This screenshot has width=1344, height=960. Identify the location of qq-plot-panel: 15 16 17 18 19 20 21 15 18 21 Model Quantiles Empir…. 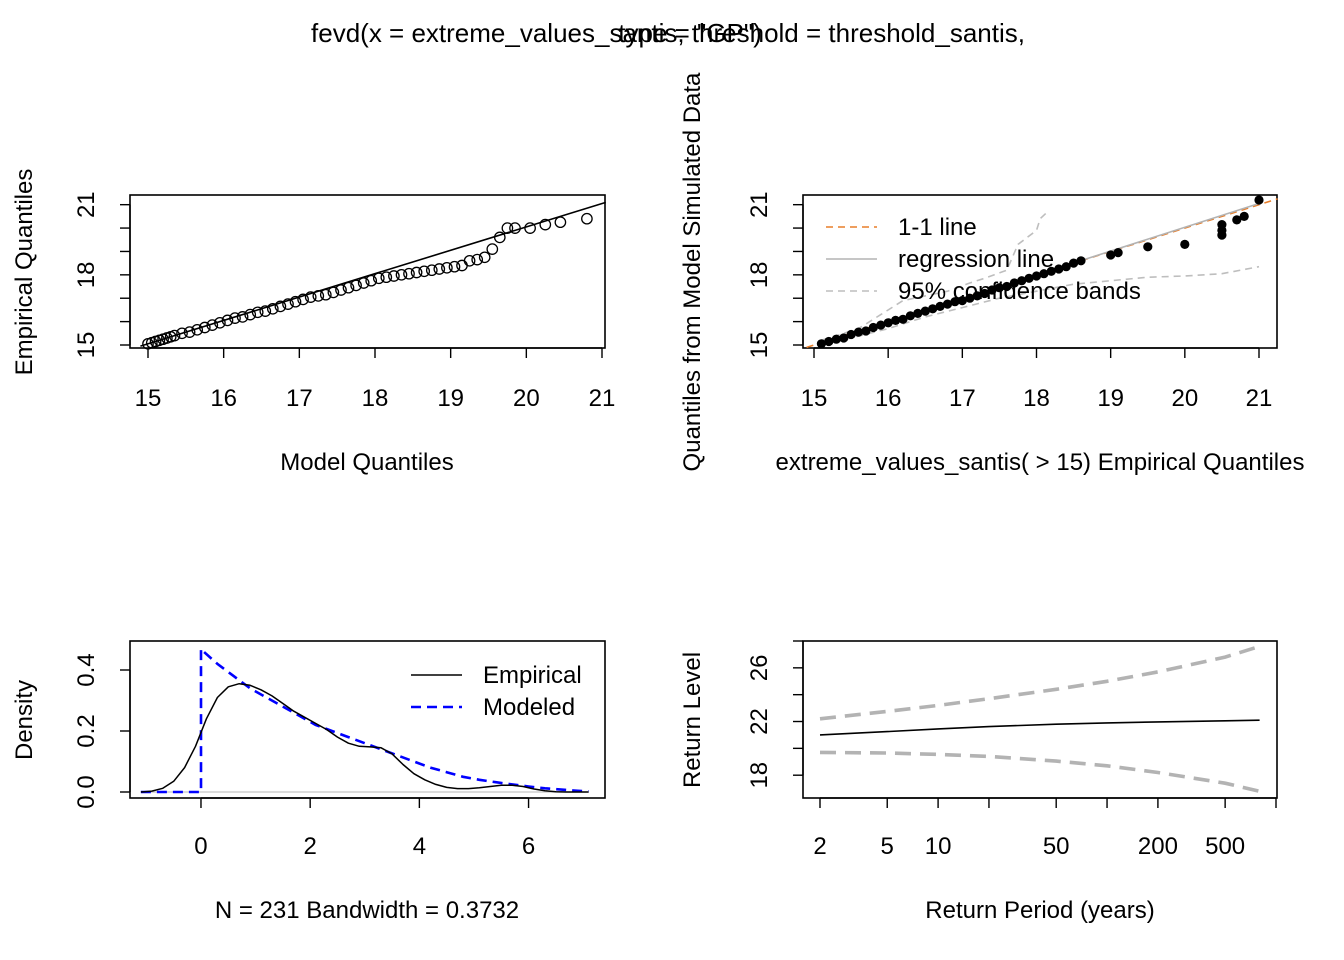
(313, 322).